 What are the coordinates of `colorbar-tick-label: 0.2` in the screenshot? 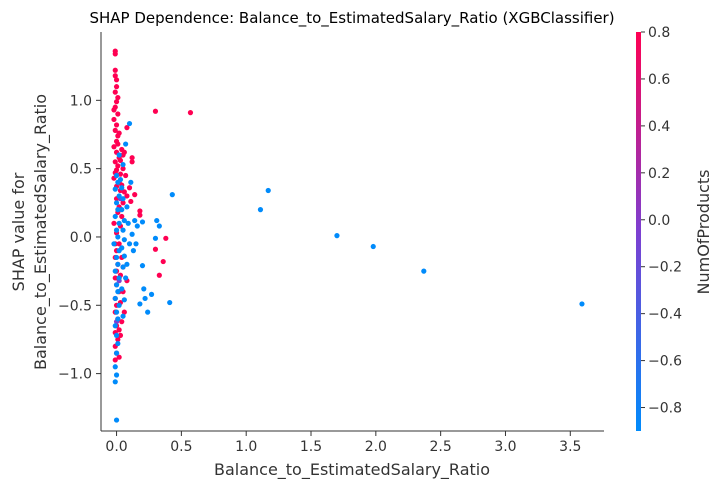 It's located at (659, 174).